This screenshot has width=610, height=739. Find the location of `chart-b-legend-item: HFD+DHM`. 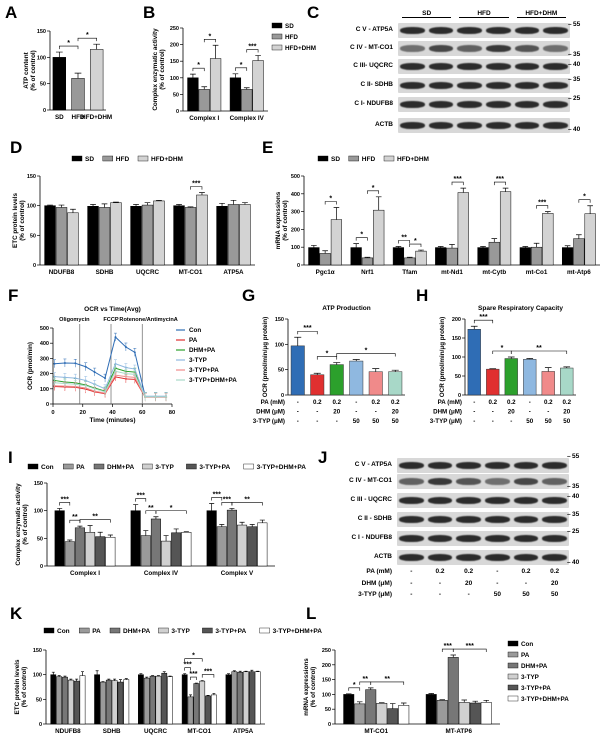

chart-b-legend-item: HFD+DHM is located at coordinates (293, 48).